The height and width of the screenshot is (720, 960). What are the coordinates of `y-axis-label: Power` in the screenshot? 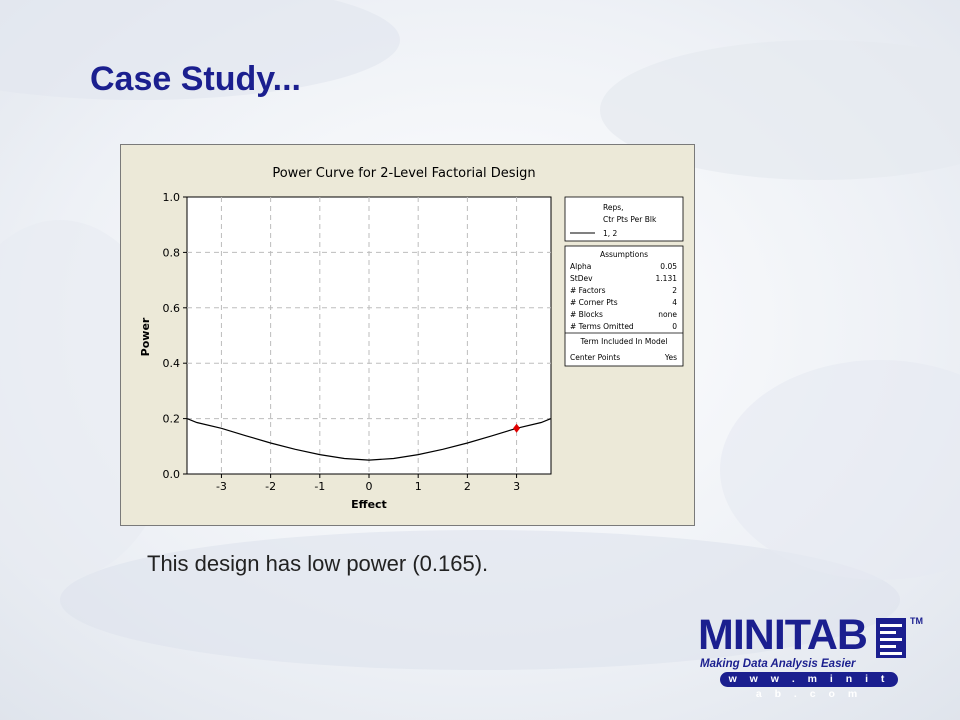 It's located at (145, 336).